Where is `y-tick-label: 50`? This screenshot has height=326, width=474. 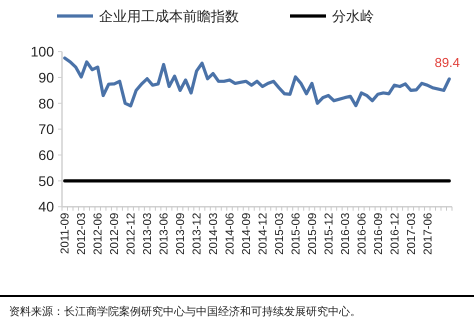 y-tick-label: 50 is located at coordinates (46, 180).